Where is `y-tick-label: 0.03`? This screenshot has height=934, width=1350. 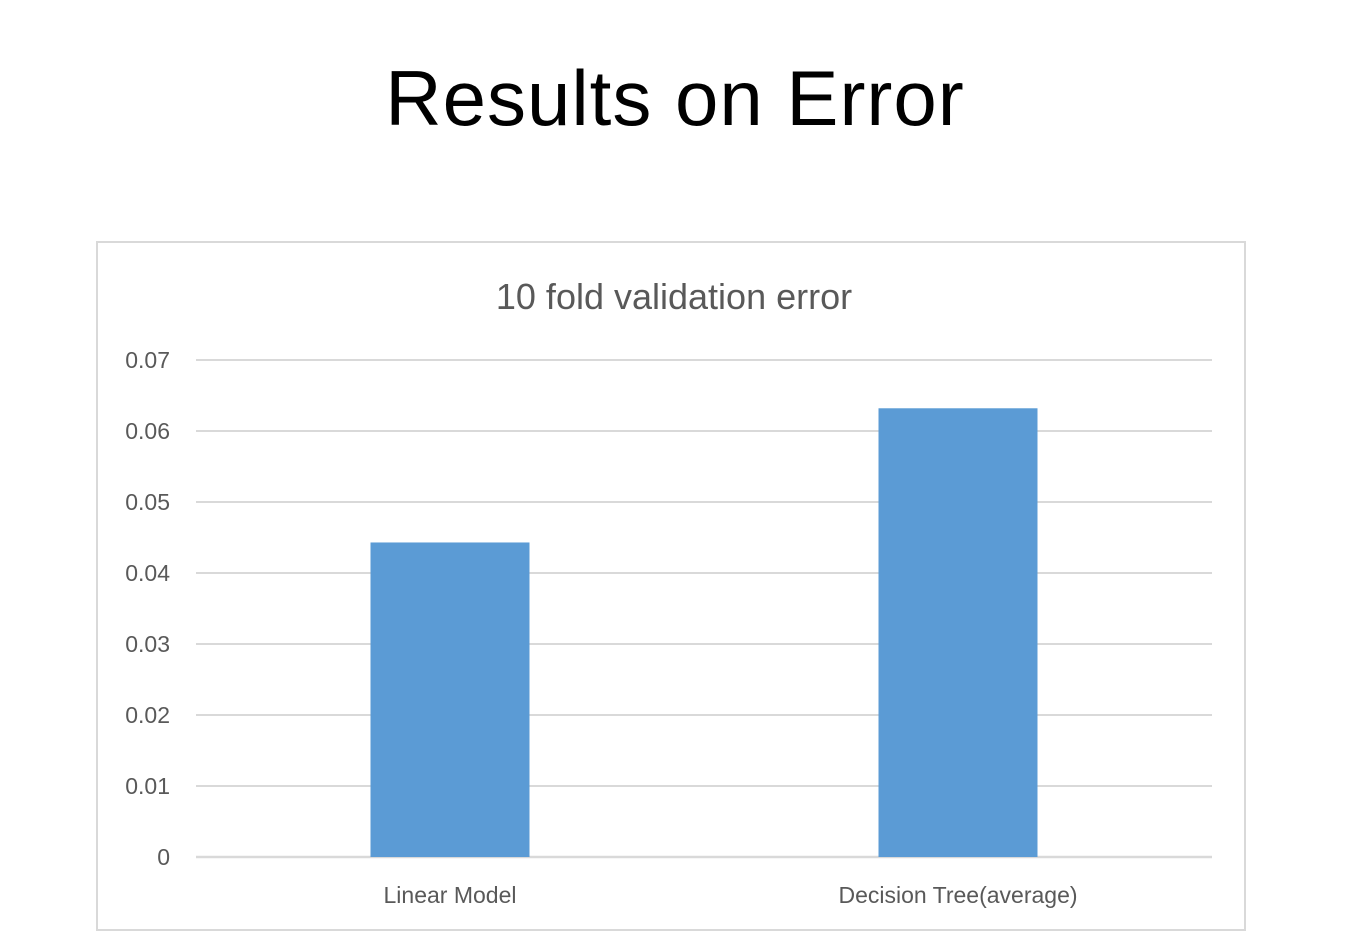 y-tick-label: 0.03 is located at coordinates (147, 644).